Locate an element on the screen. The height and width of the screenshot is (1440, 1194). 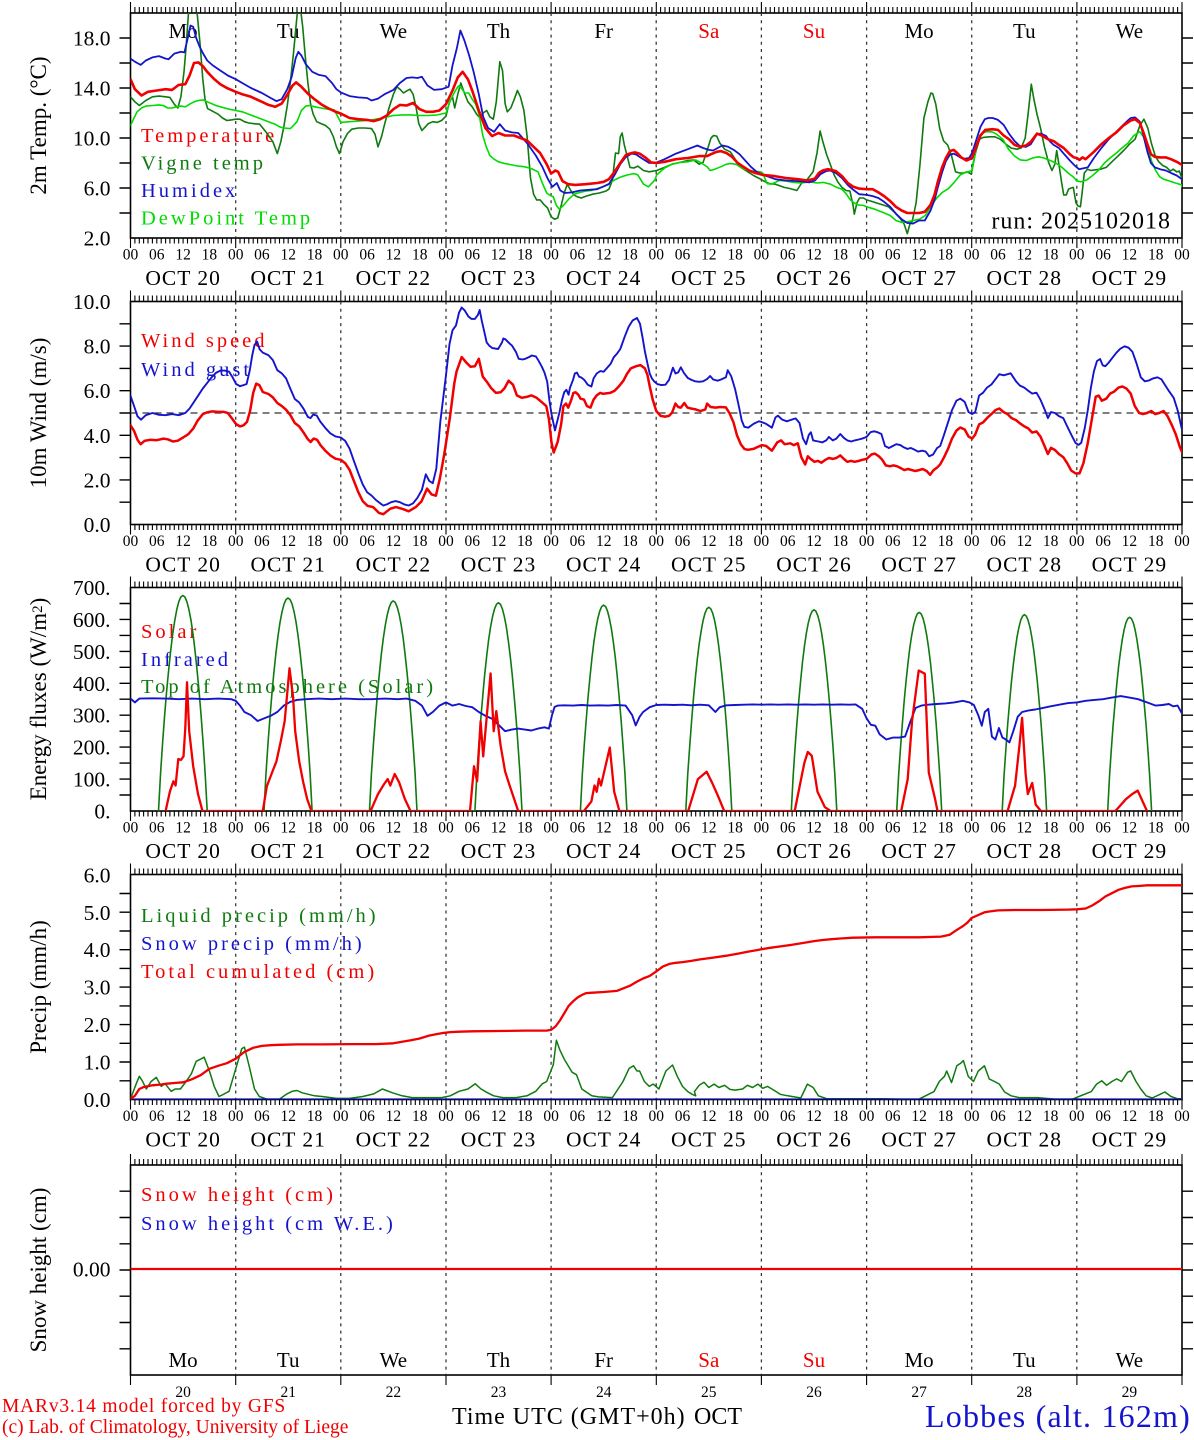
svg-text: 2.0 is located at coordinates (97, 239).